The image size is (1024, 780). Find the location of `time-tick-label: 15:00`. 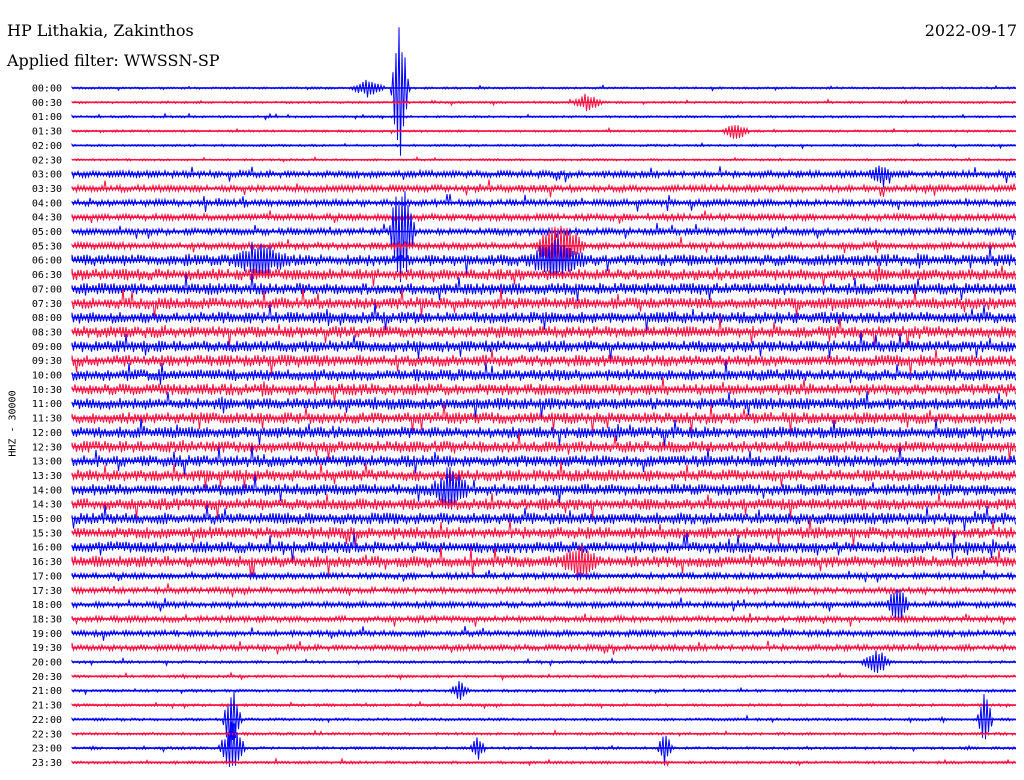

time-tick-label: 15:00 is located at coordinates (47, 519).